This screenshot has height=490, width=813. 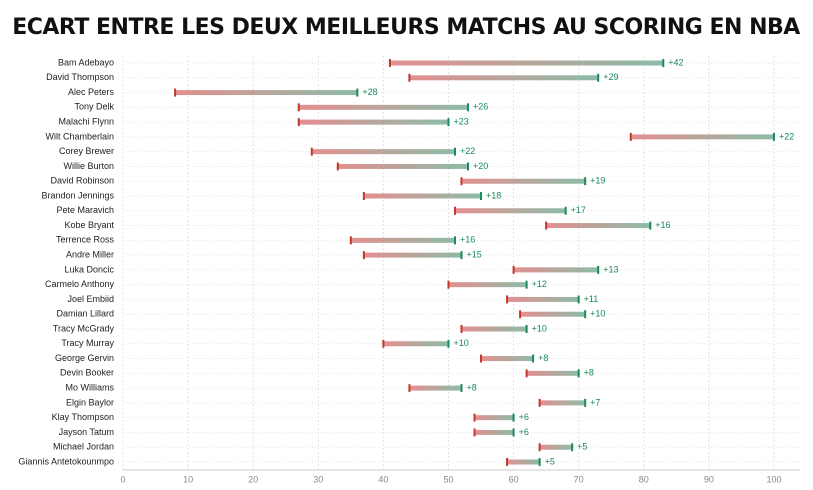 I want to click on data-label: +26, so click(x=480, y=107).